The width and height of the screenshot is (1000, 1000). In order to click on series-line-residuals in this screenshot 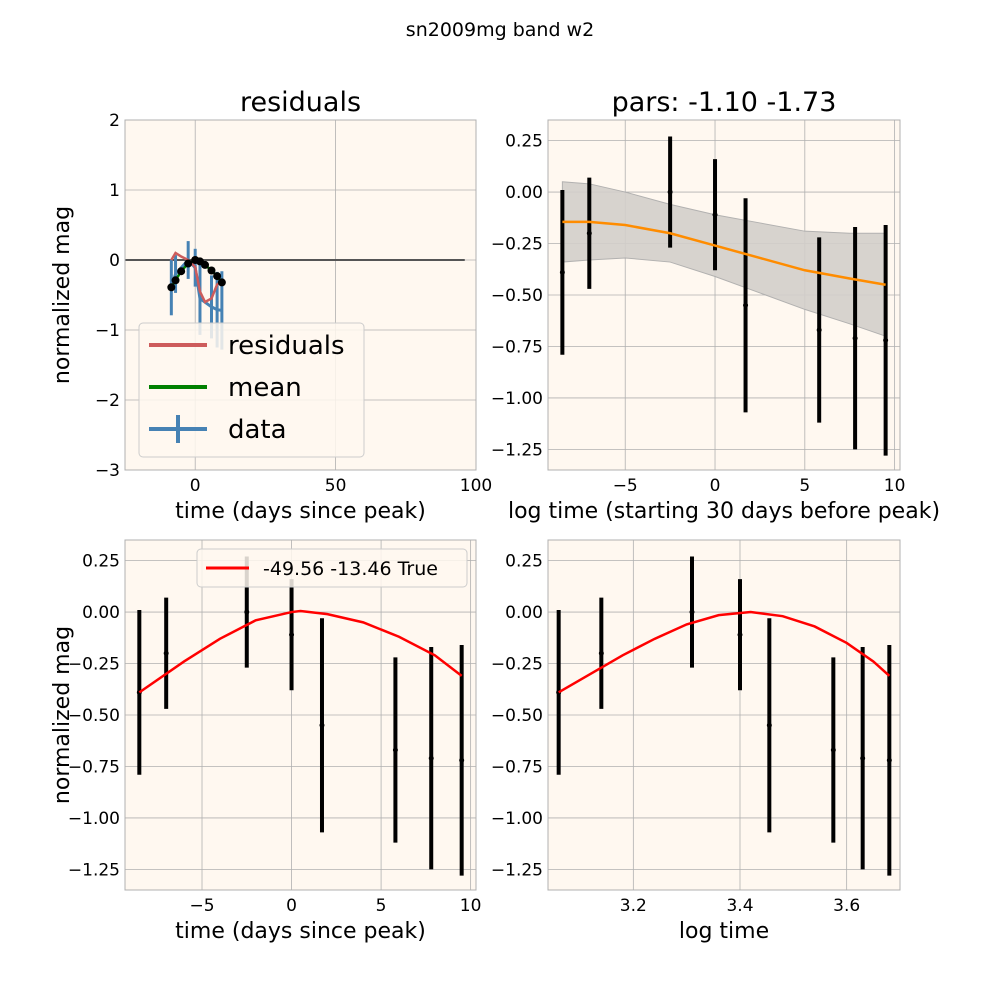, I will do `click(196, 277)`.